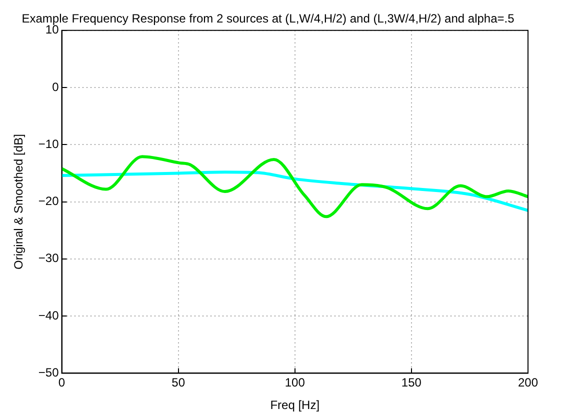 Image resolution: width=568 pixels, height=413 pixels. What do you see at coordinates (19, 202) in the screenshot?
I see `y-axis-title: Original & Smoothed [dB]` at bounding box center [19, 202].